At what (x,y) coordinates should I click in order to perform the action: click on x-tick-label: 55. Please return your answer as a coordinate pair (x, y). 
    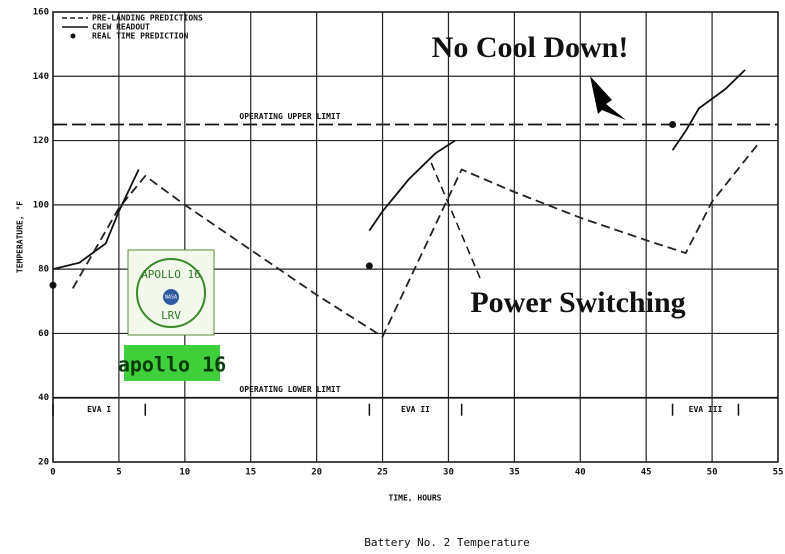
    Looking at the image, I should click on (778, 473).